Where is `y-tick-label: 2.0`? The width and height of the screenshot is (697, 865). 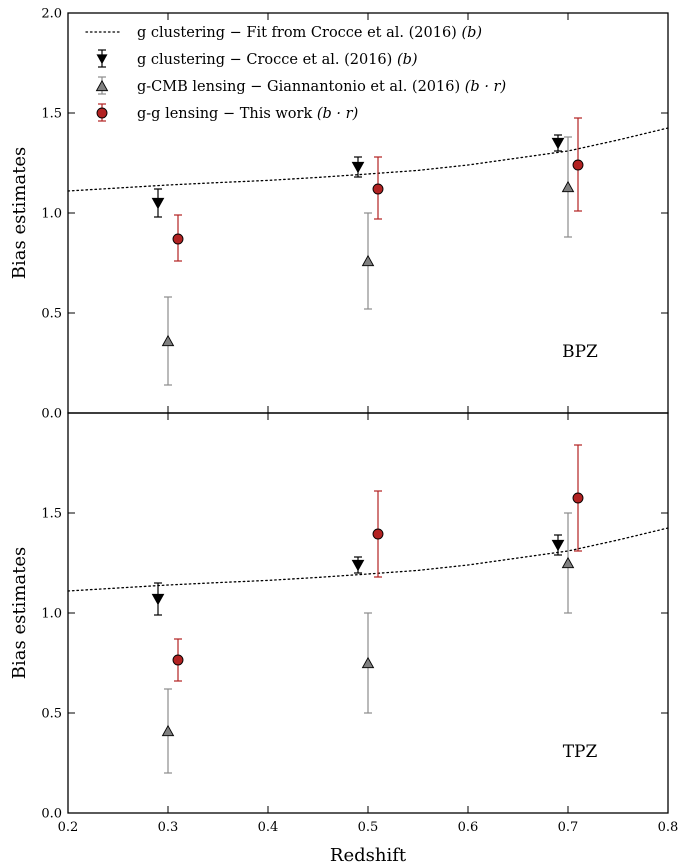 y-tick-label: 2.0 is located at coordinates (51, 14).